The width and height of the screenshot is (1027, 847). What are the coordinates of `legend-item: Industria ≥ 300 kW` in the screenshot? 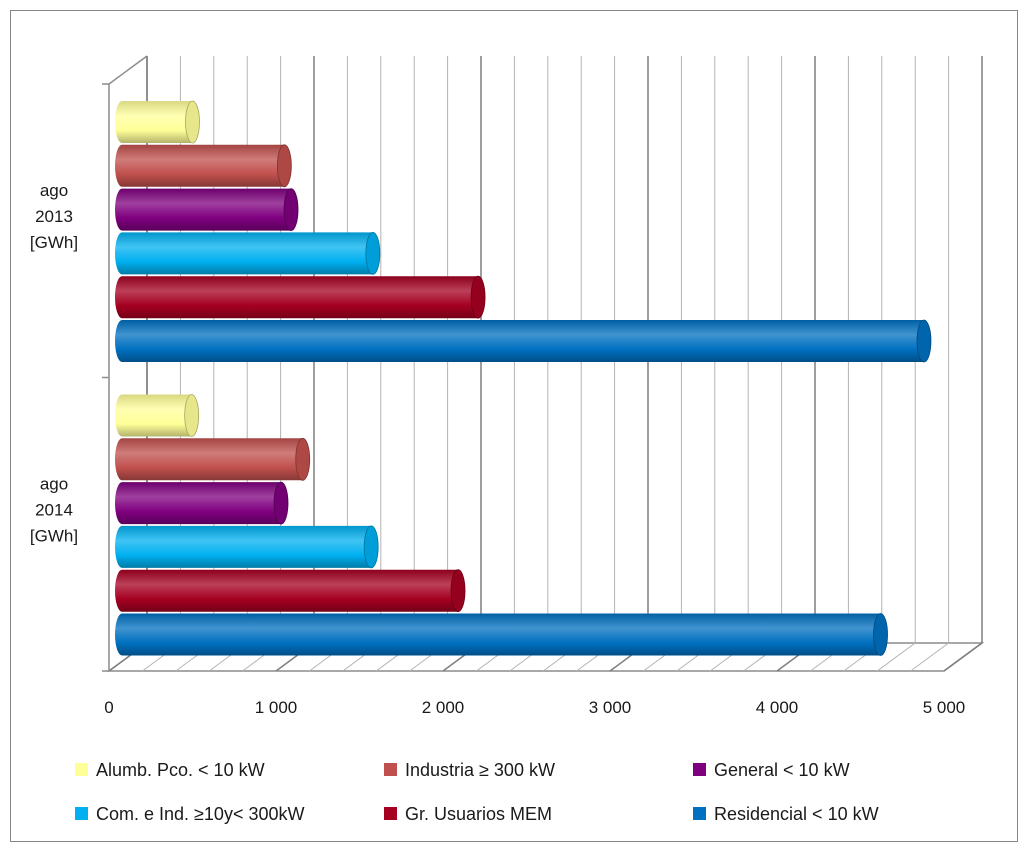 It's located at (469, 770).